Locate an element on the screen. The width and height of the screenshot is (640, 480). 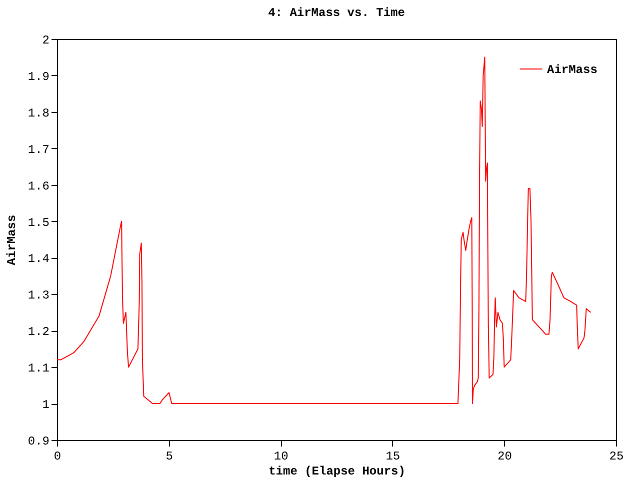
y-tick-label: 1.4 is located at coordinates (39, 259).